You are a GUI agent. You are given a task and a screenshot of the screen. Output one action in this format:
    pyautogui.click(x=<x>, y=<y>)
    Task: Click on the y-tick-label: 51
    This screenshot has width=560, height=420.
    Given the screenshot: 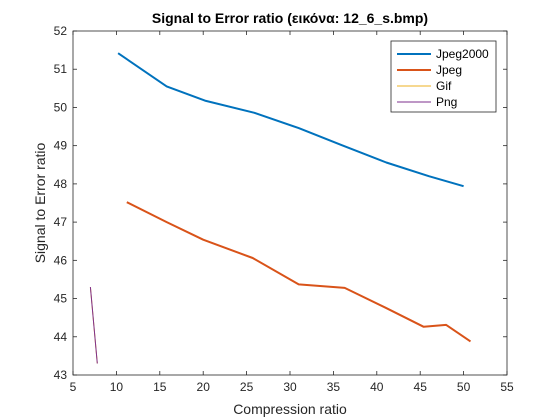 What is the action you would take?
    pyautogui.click(x=61, y=69)
    